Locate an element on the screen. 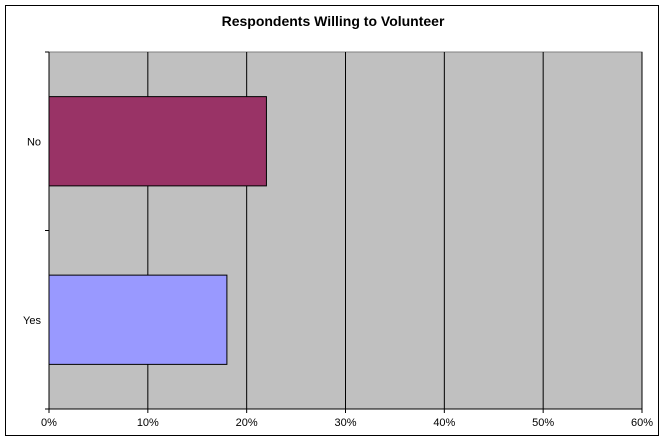  x-tick-label: 10% is located at coordinates (148, 423).